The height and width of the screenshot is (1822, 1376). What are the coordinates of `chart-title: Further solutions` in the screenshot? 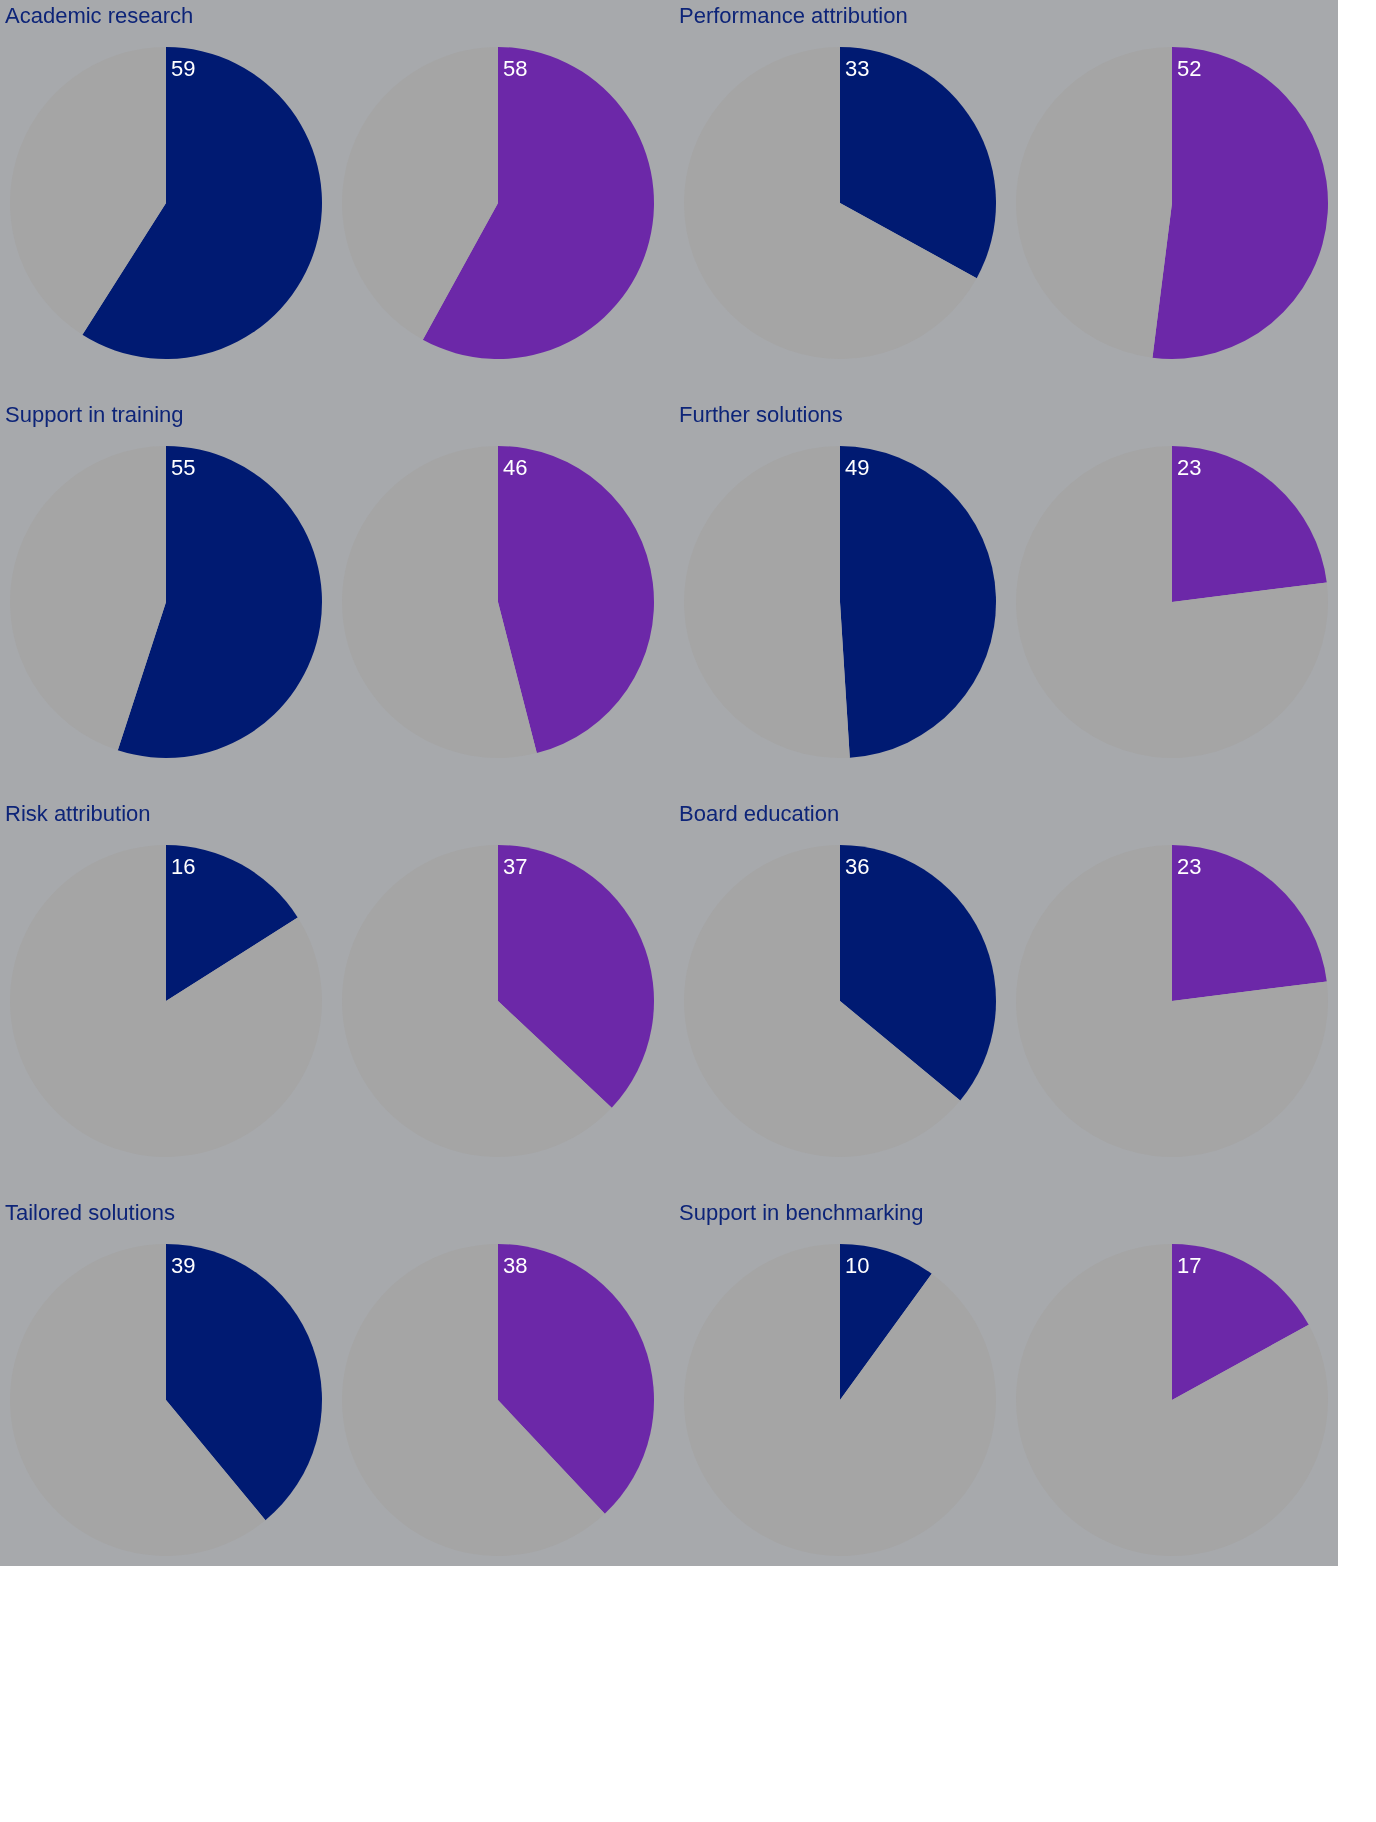 It's located at (761, 414).